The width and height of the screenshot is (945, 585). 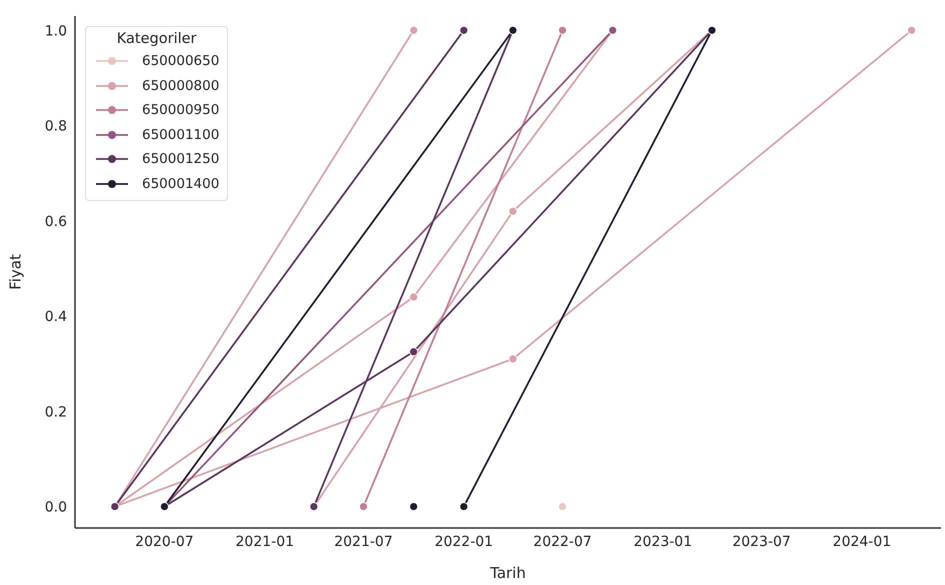 What do you see at coordinates (56, 317) in the screenshot?
I see `y-tick-label: 0.4` at bounding box center [56, 317].